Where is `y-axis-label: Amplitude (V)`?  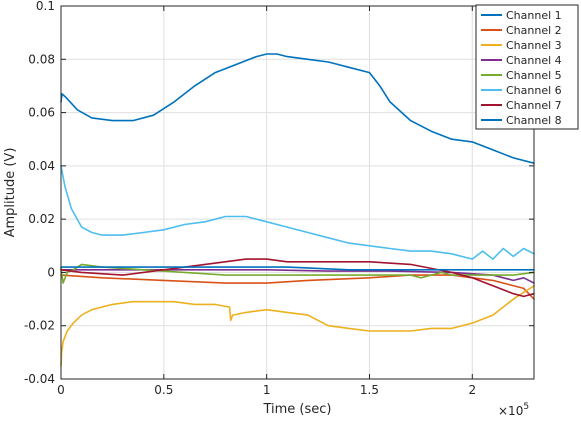 y-axis-label: Amplitude (V) is located at coordinates (10, 193).